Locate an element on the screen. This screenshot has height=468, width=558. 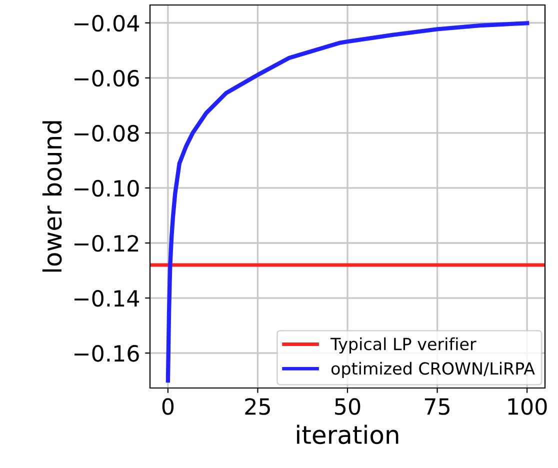
legend-label: optimized CROWN/LiRPA is located at coordinates (433, 370).